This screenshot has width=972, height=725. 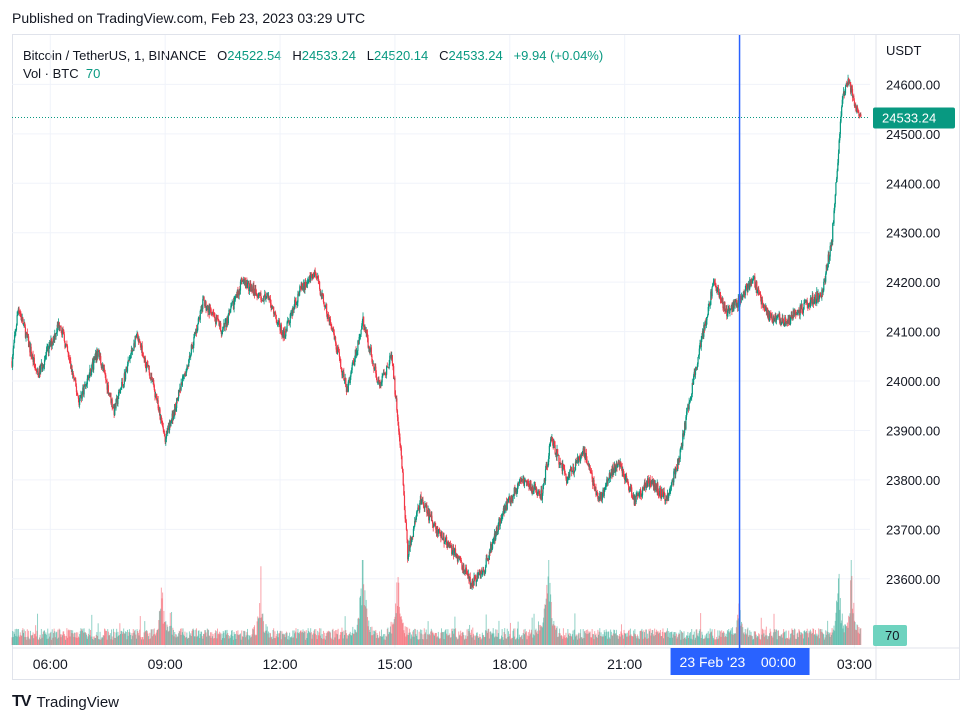 I want to click on legend-high-value: 24533.24, so click(x=328, y=55).